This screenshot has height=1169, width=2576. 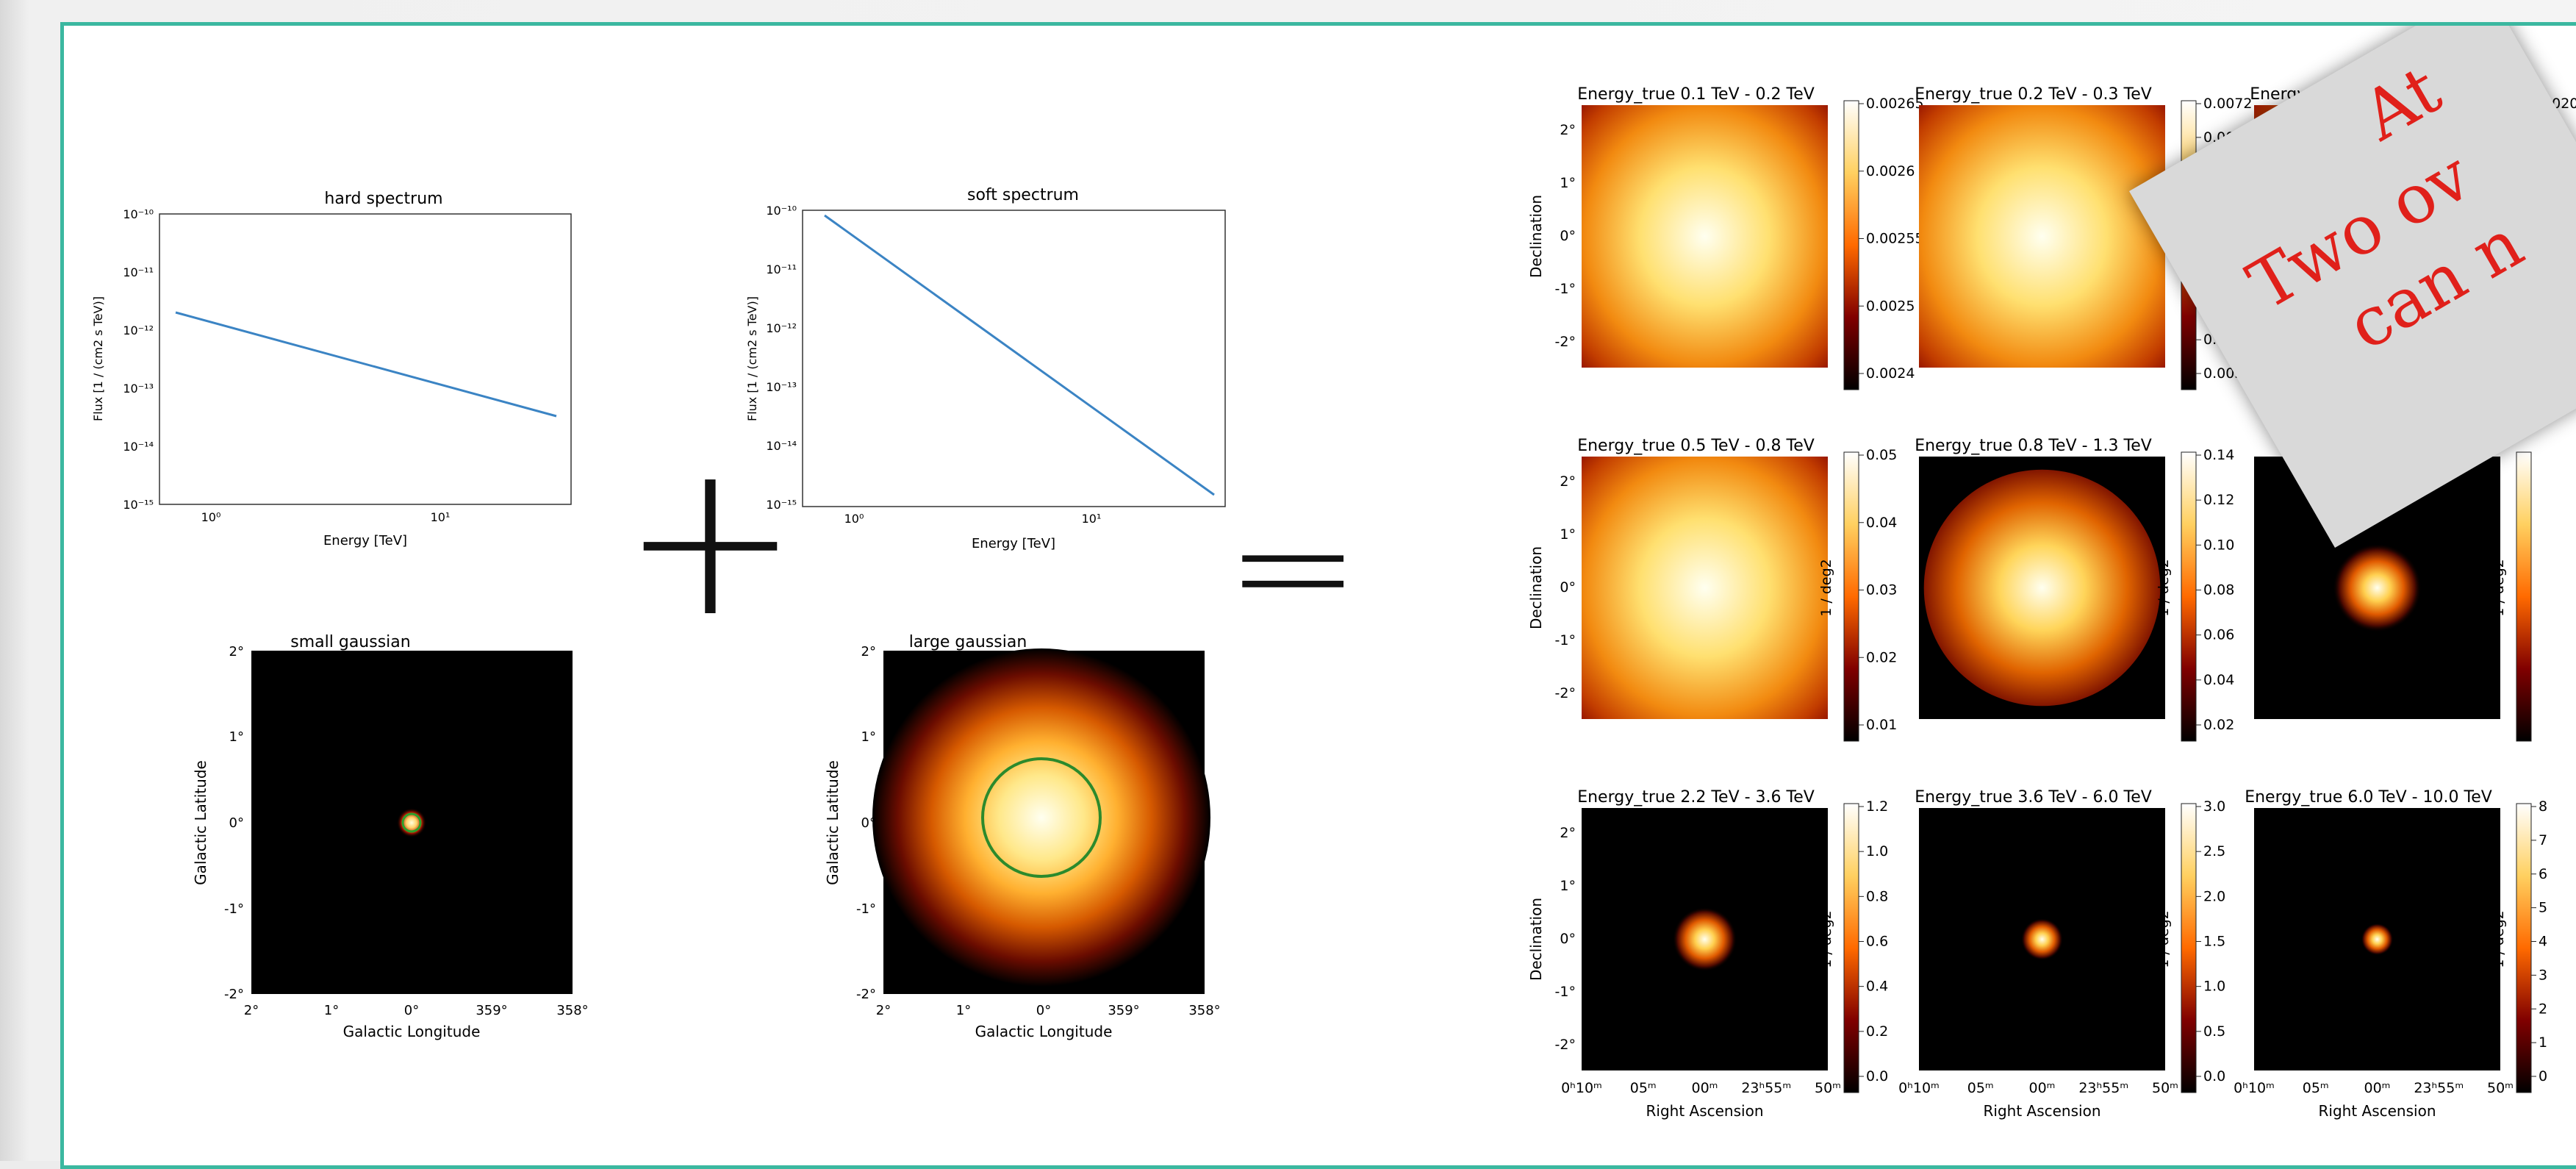 I want to click on colorbar-tick-label: 0.0026, so click(x=1890, y=171).